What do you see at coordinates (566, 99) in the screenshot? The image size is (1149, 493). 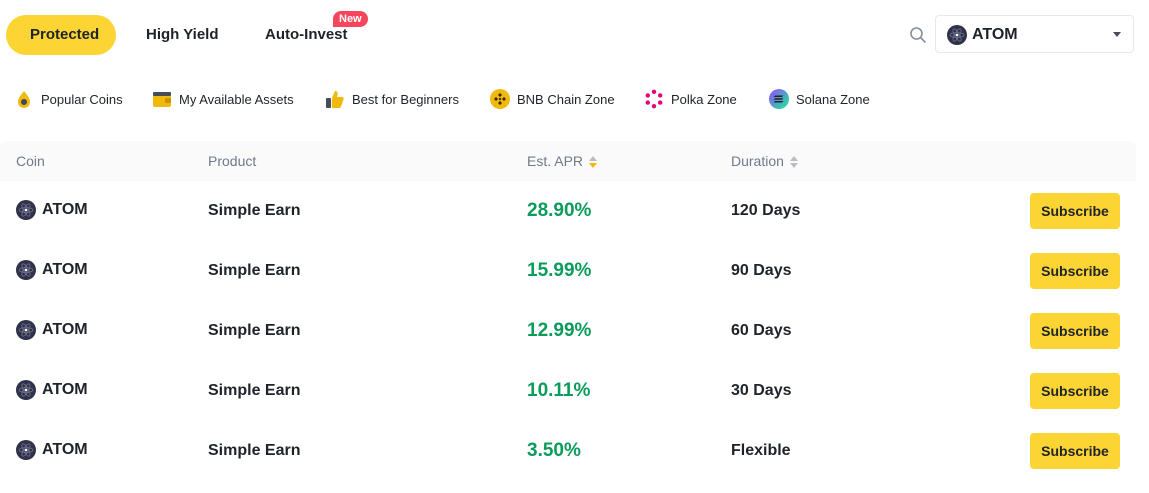 I see `zone-label: BNB Chain Zone` at bounding box center [566, 99].